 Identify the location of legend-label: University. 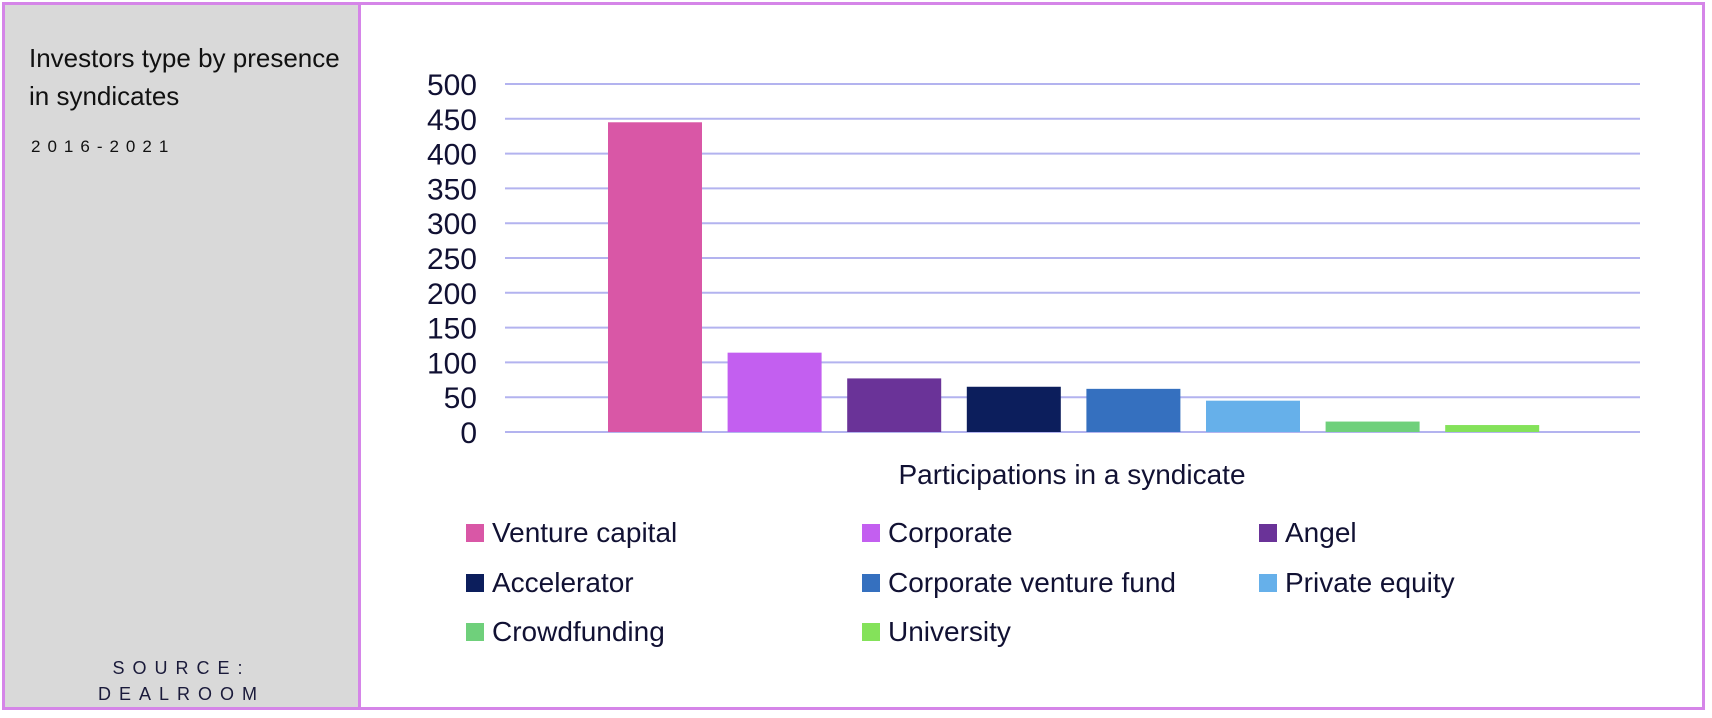
(949, 631).